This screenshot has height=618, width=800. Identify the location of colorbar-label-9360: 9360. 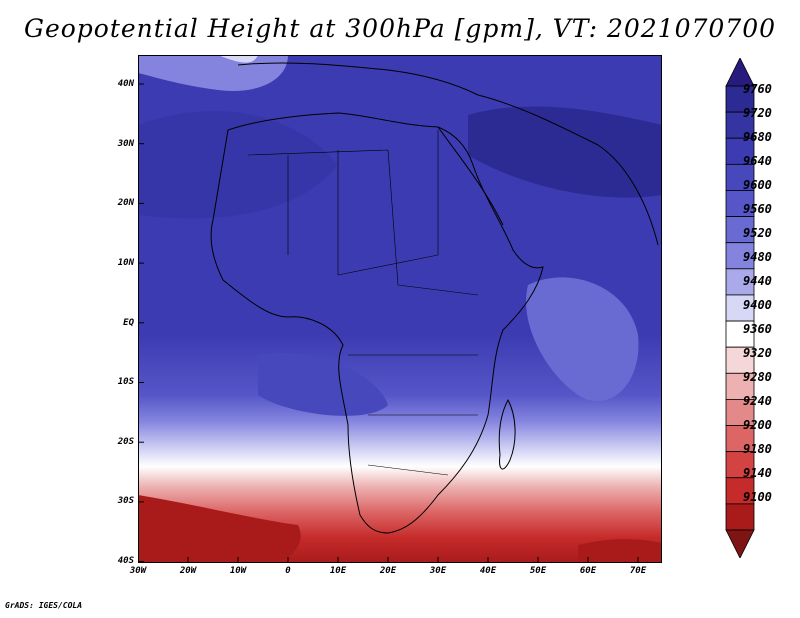
(757, 329).